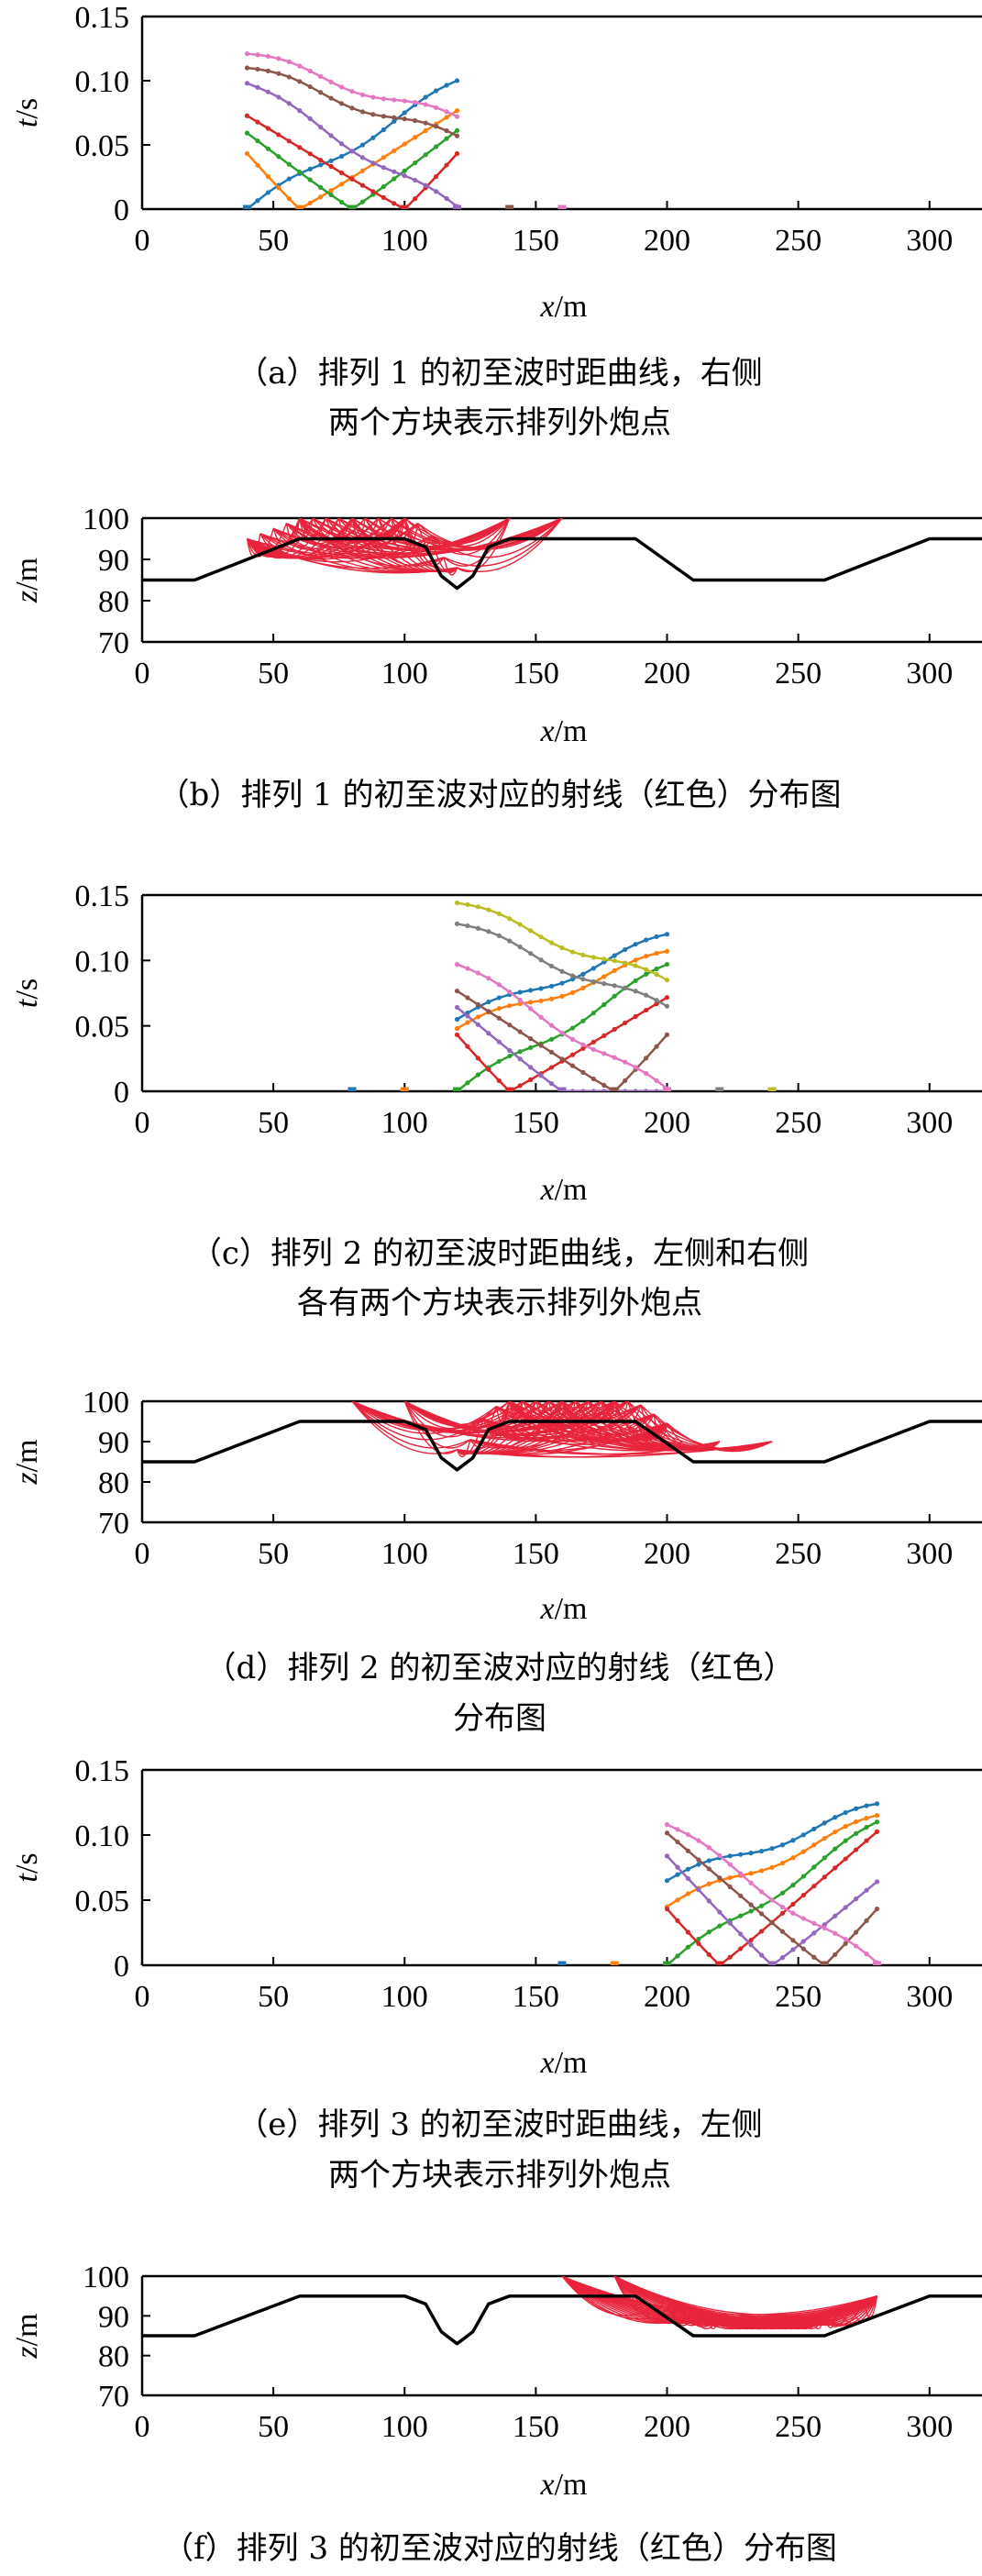  What do you see at coordinates (500, 373) in the screenshot?
I see `caption-line: （a）排列 1 的初至波时距曲线，右侧` at bounding box center [500, 373].